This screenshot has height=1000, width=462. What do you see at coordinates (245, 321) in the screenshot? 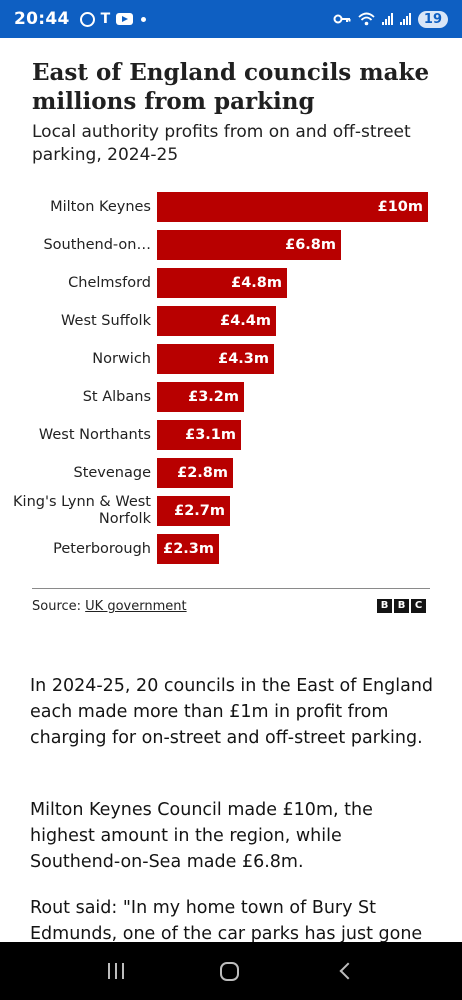
I see `bar-value-label: £4.4m` at bounding box center [245, 321].